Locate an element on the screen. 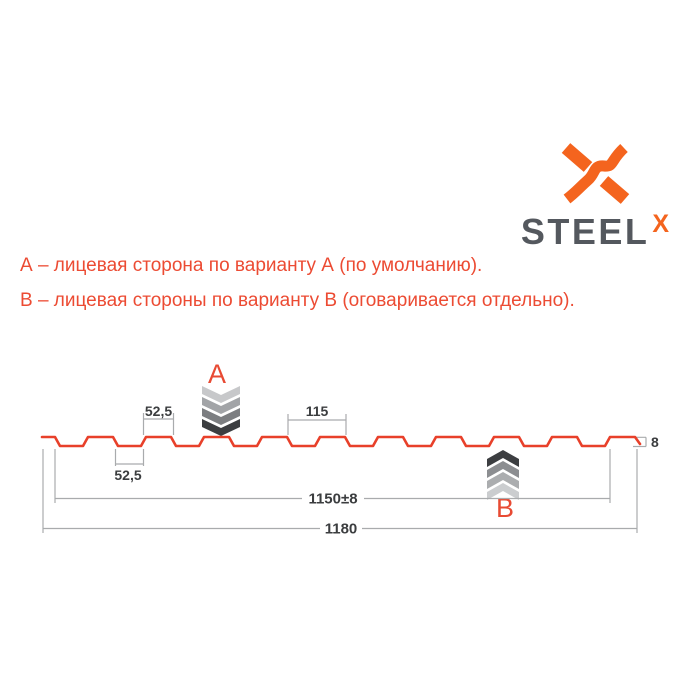 This screenshot has height=700, width=700. dim-overall-width: 1180 is located at coordinates (340, 493).